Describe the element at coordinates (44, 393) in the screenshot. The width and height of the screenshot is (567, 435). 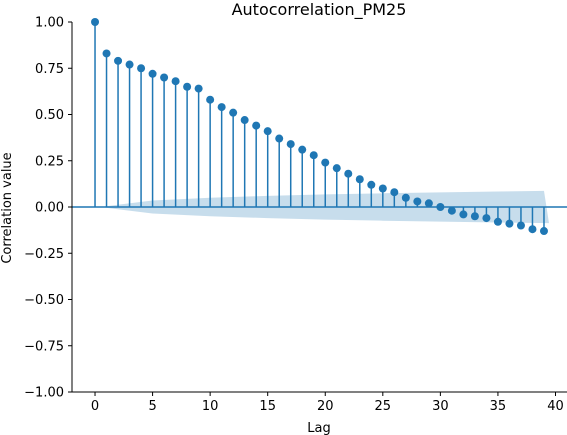
I see `y-tick-label: −1.00` at that location.